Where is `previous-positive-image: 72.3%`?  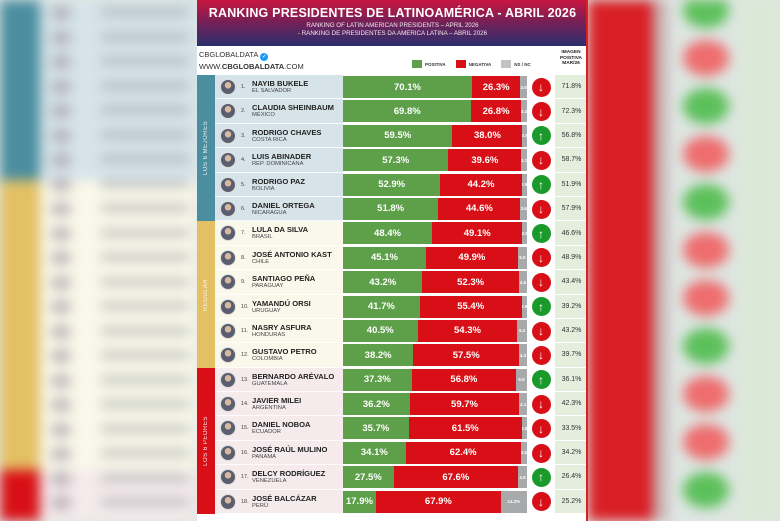
previous-positive-image: 72.3% is located at coordinates (571, 111).